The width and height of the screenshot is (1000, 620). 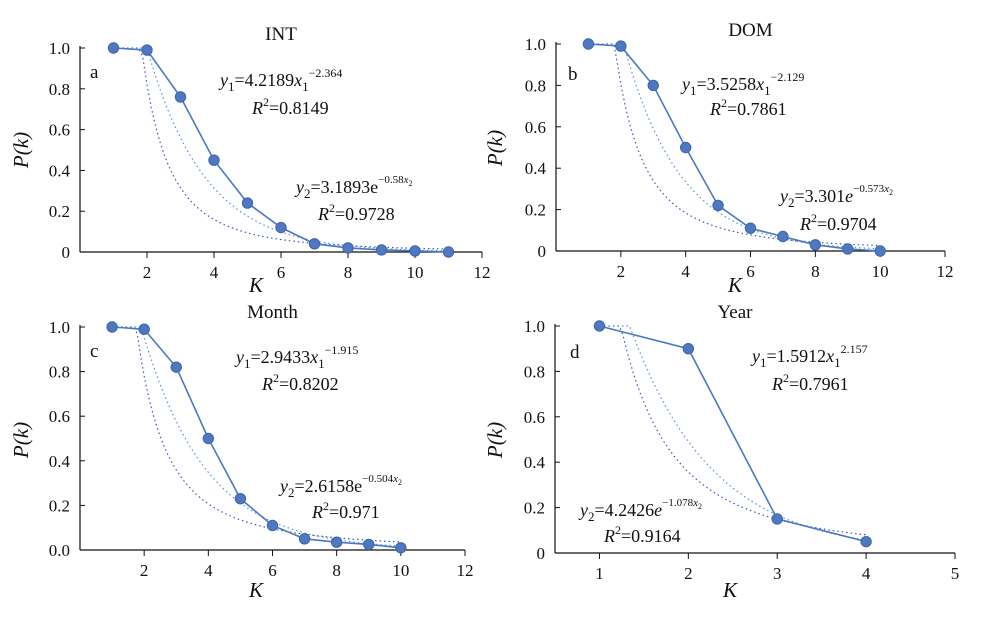 What do you see at coordinates (290, 106) in the screenshot?
I see `power-fit-r-squared: R2=0.8149` at bounding box center [290, 106].